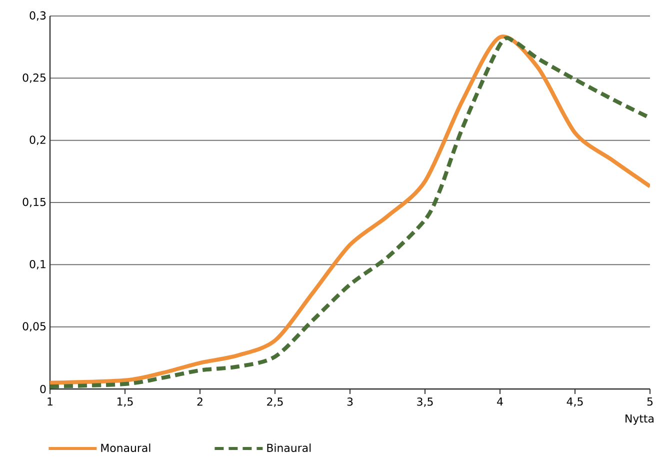 The height and width of the screenshot is (461, 656). Describe the element at coordinates (640, 419) in the screenshot. I see `x-axis-title: Nytta` at that location.